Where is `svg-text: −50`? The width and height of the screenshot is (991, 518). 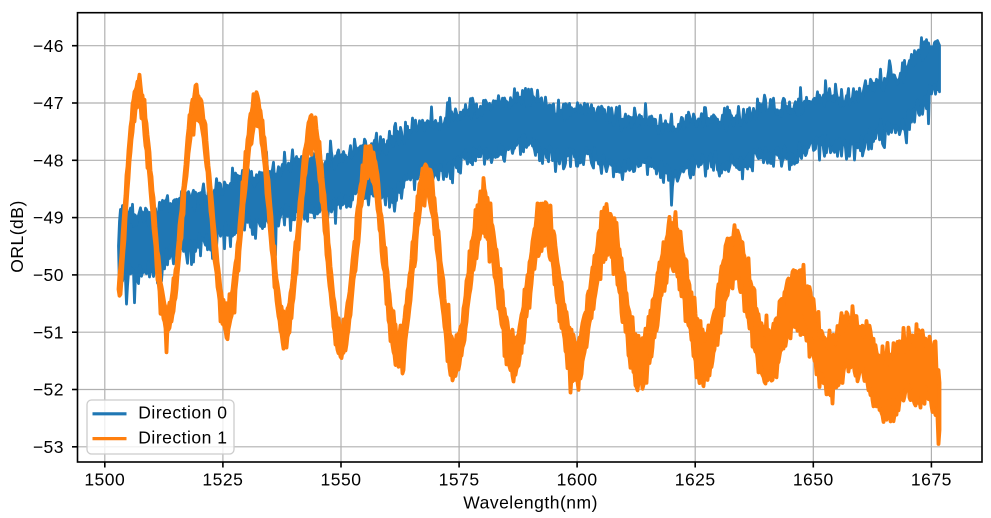
svg-text: −50 is located at coordinates (48, 275).